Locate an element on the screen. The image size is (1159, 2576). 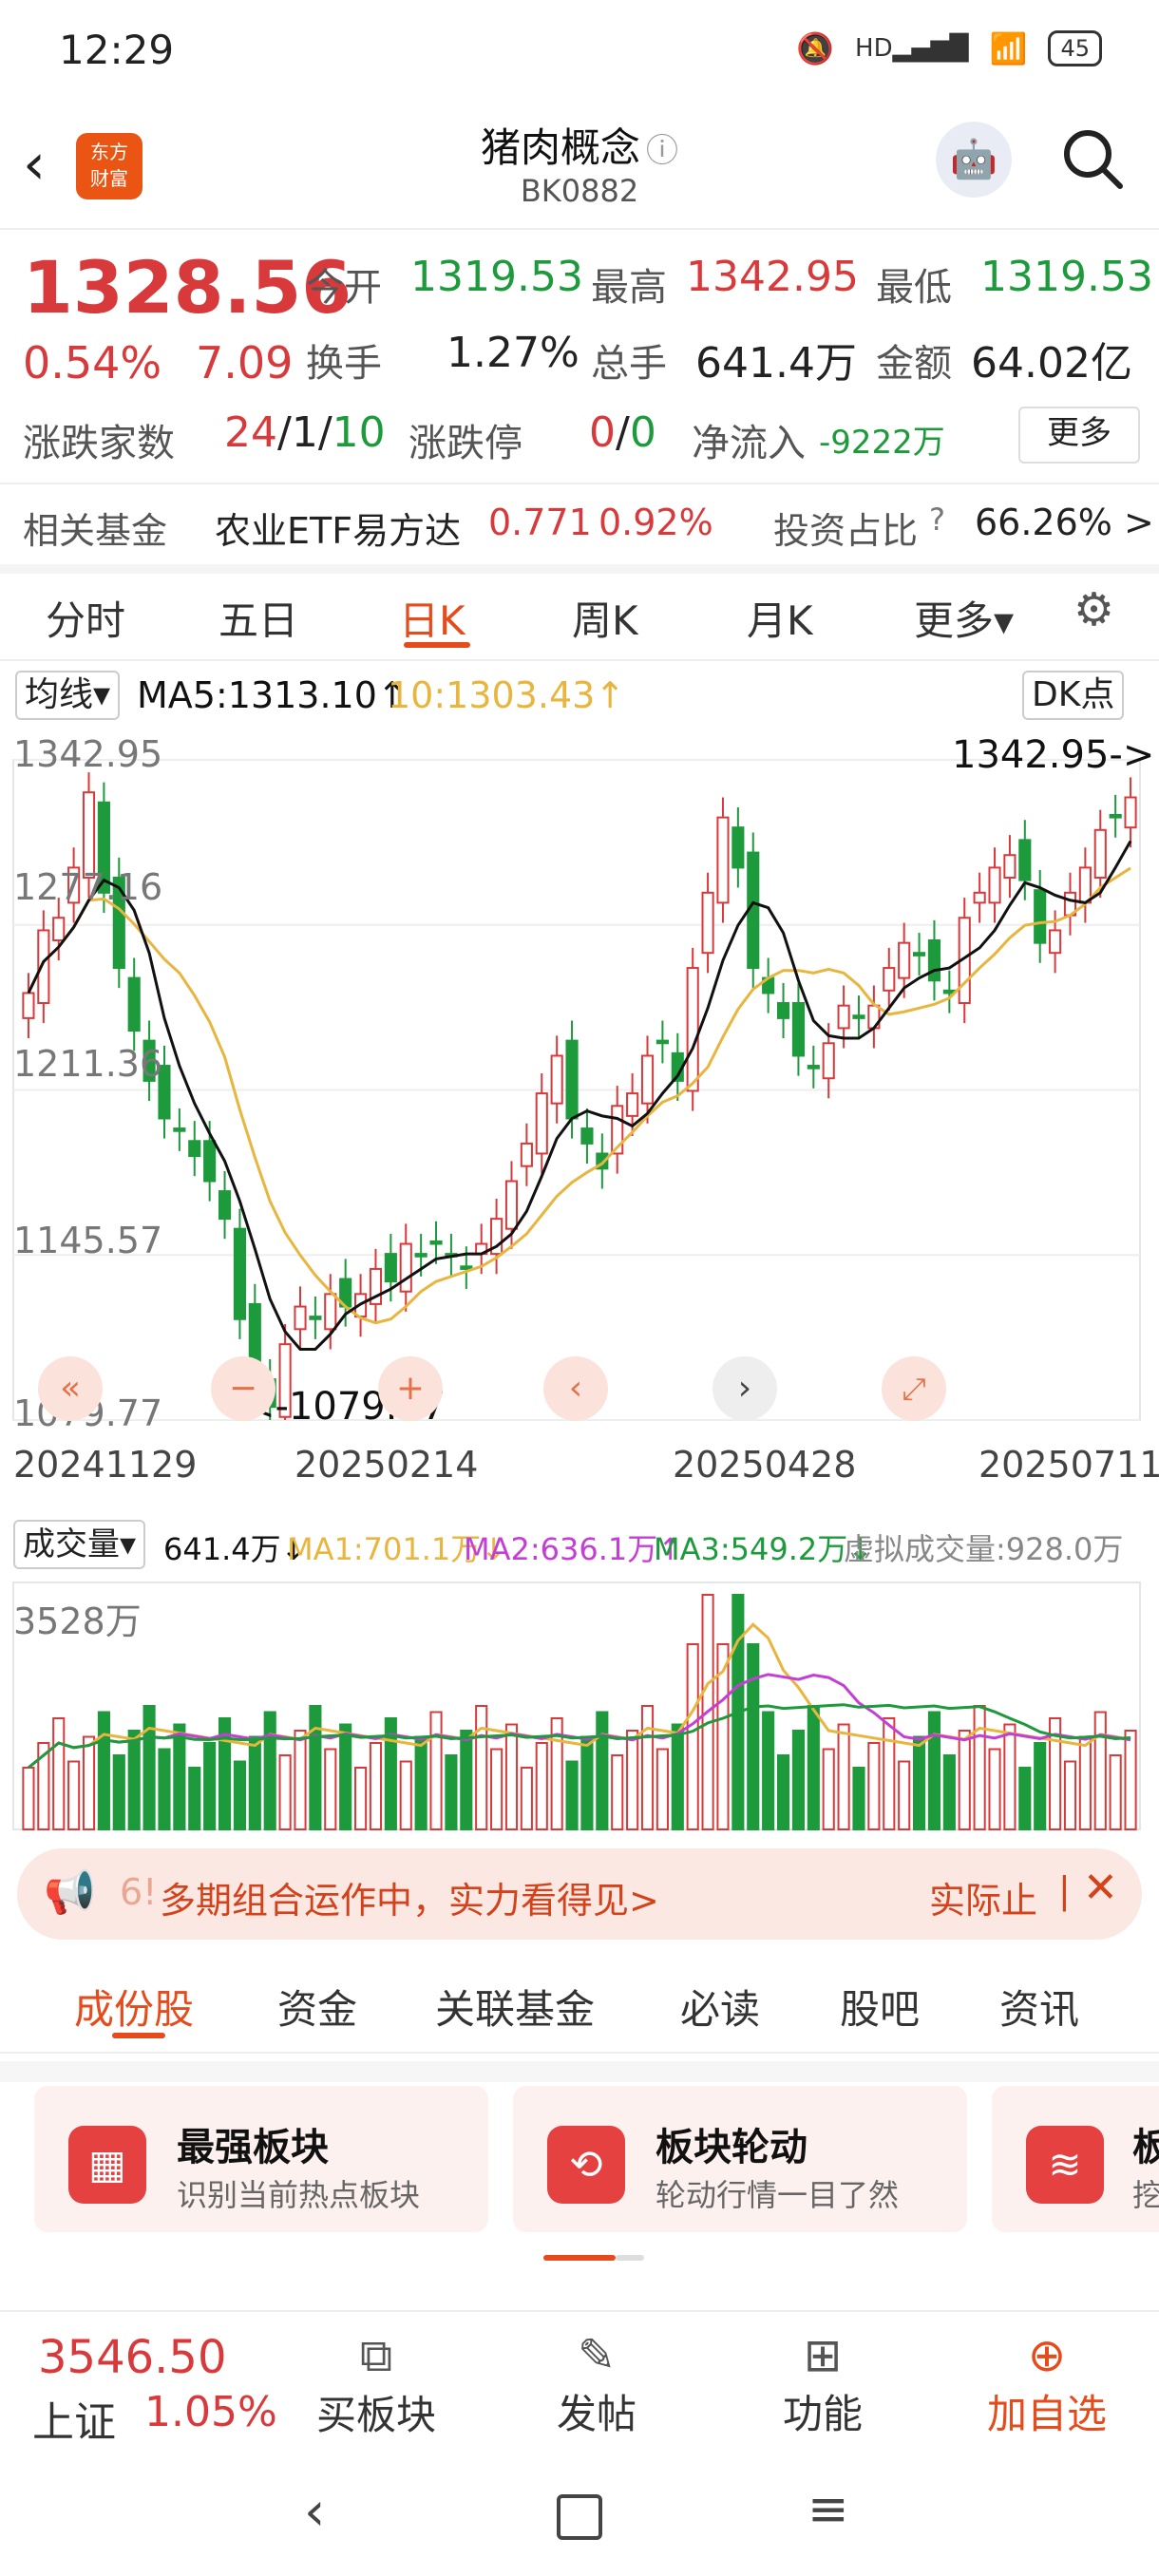
functions-button: ⊞ 功能 is located at coordinates (823, 2384).